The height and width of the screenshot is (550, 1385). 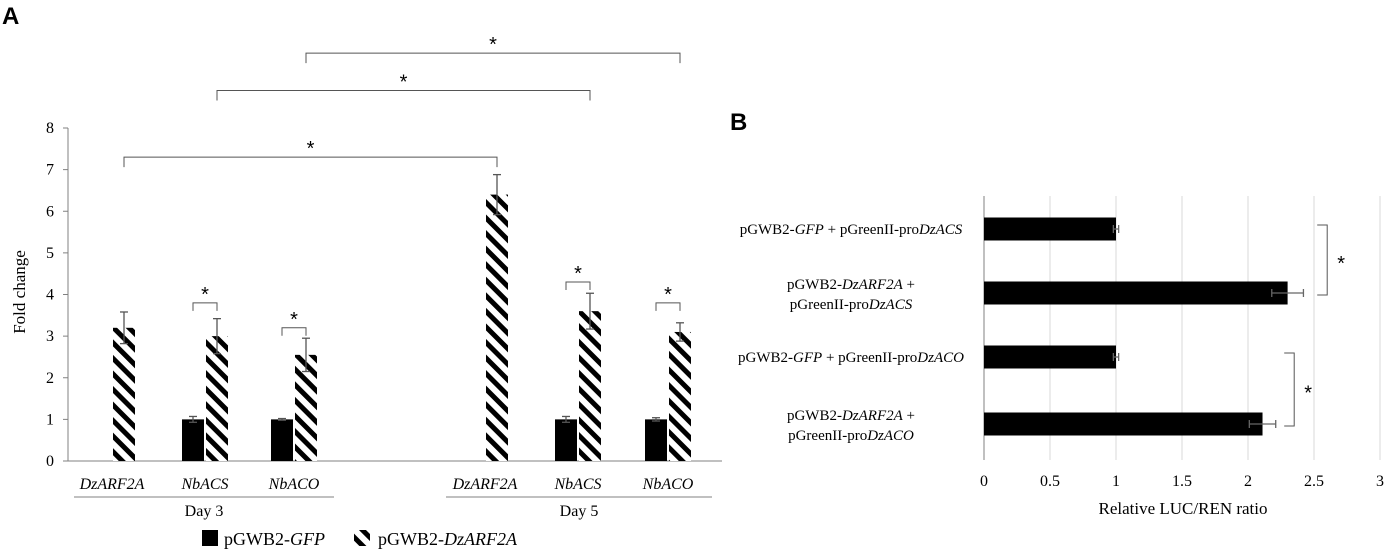 I want to click on y-tick-label: 6, so click(x=50, y=211).